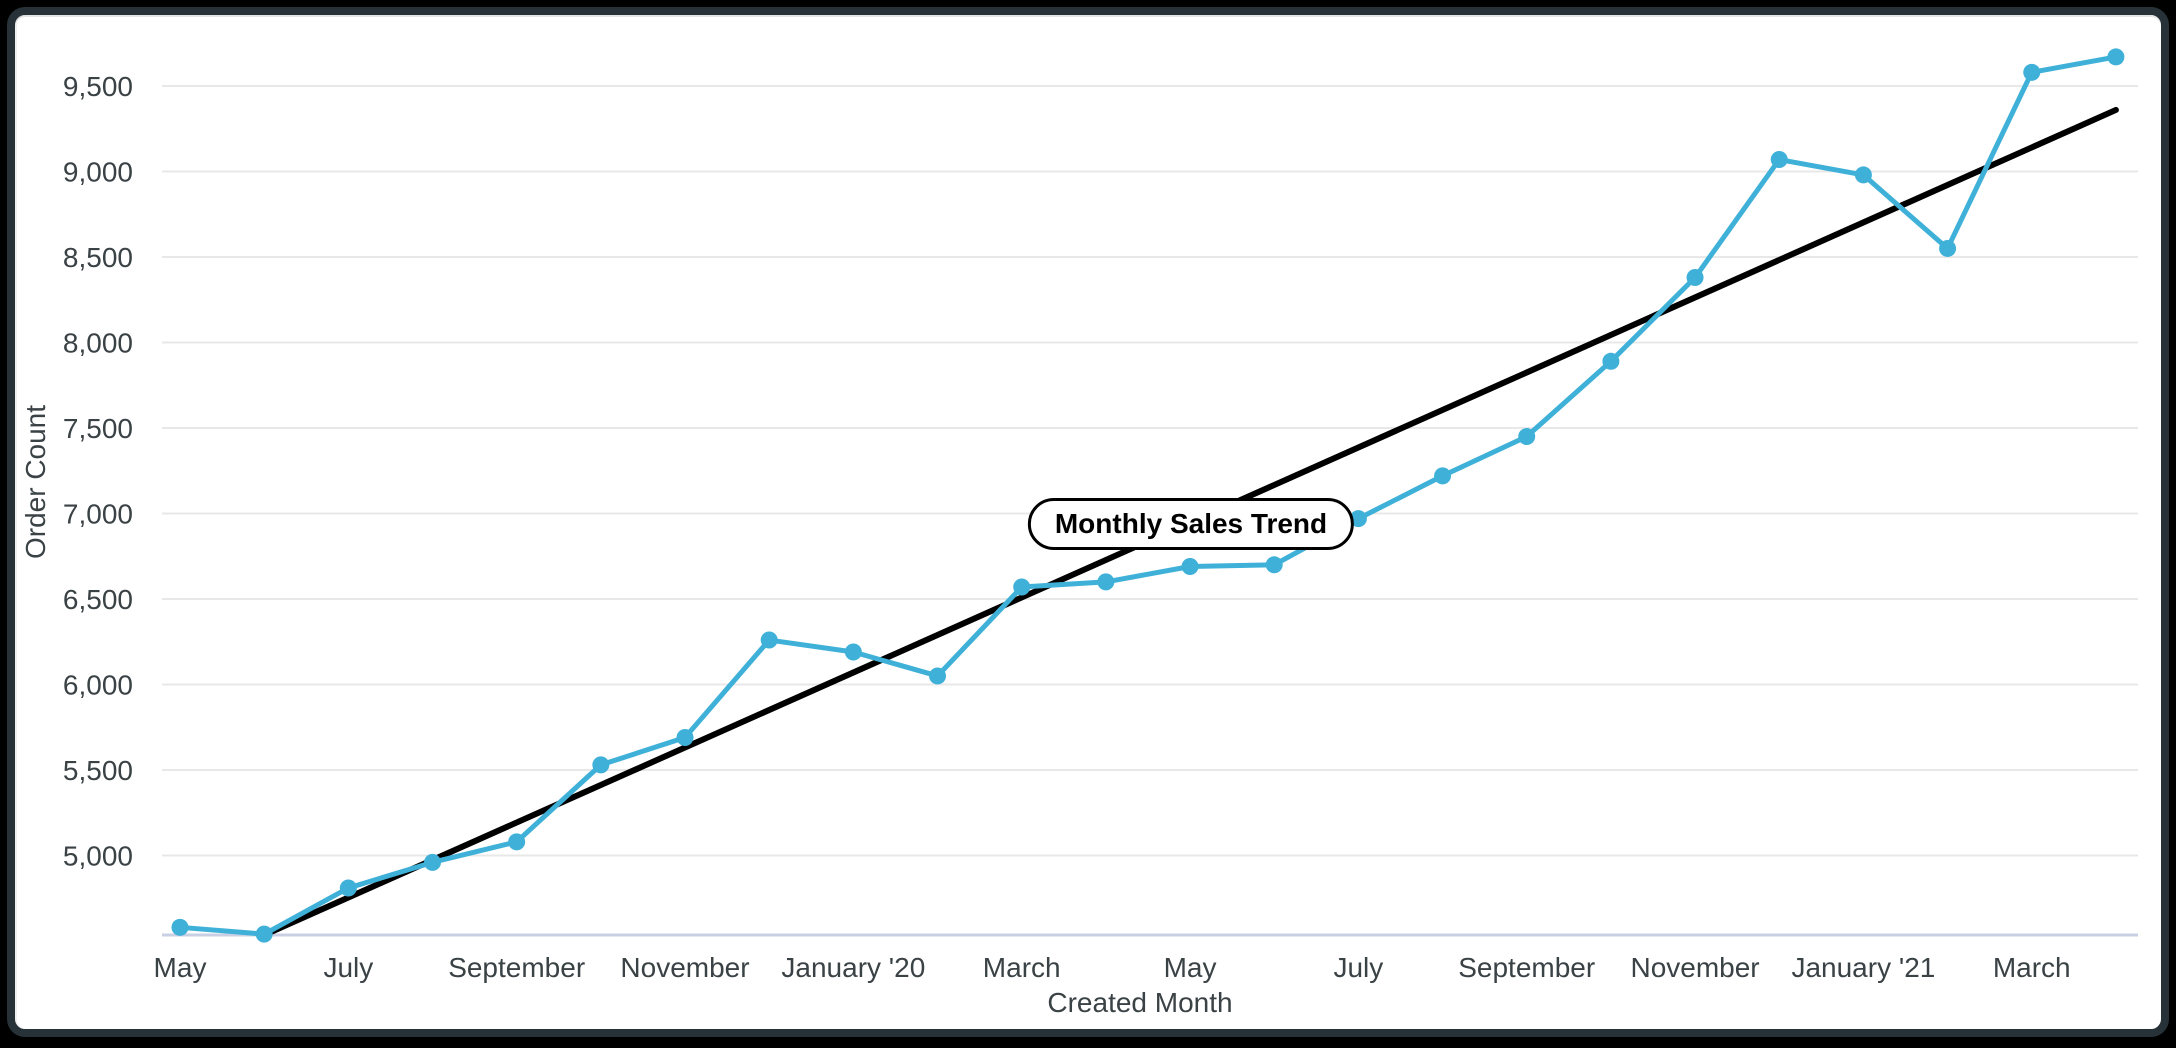  What do you see at coordinates (35, 482) in the screenshot?
I see `y-axis-title: Order Count` at bounding box center [35, 482].